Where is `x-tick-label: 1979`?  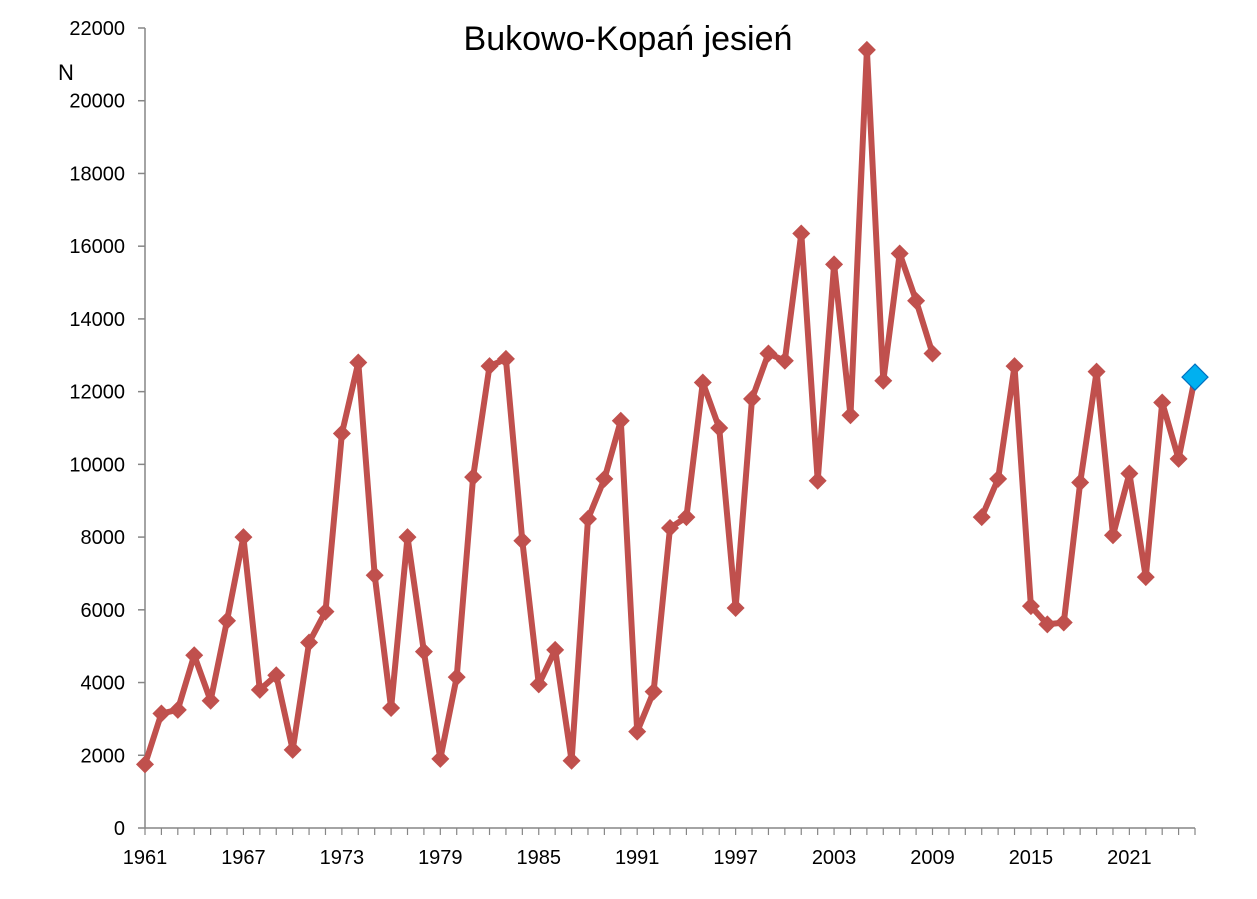 x-tick-label: 1979 is located at coordinates (440, 858).